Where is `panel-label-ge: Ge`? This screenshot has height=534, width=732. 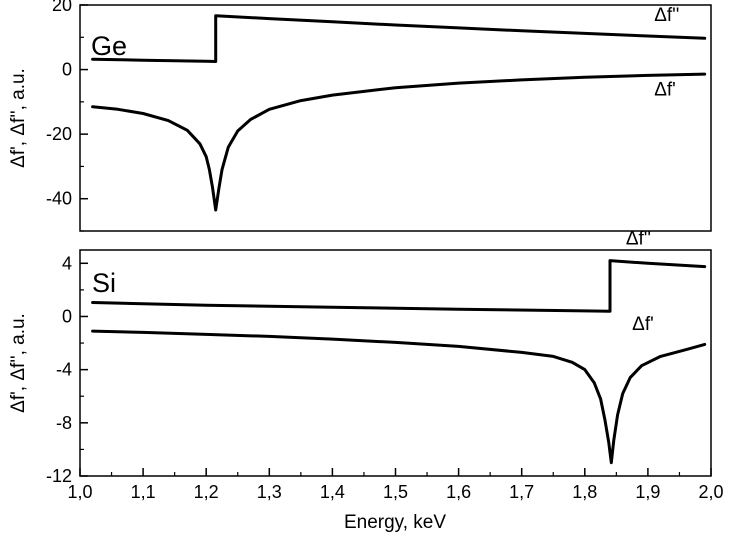 panel-label-ge: Ge is located at coordinates (109, 46).